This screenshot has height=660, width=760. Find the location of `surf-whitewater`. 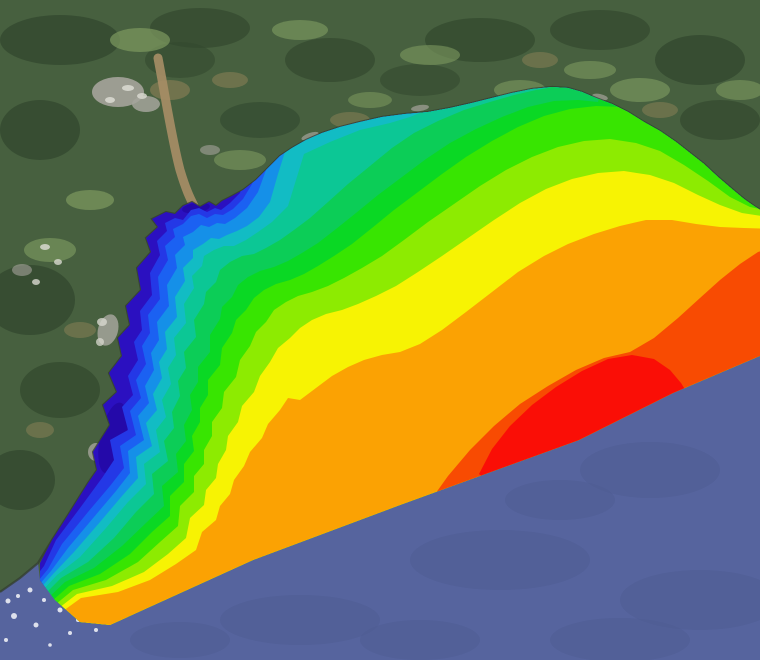

surf-whitewater is located at coordinates (51, 617).